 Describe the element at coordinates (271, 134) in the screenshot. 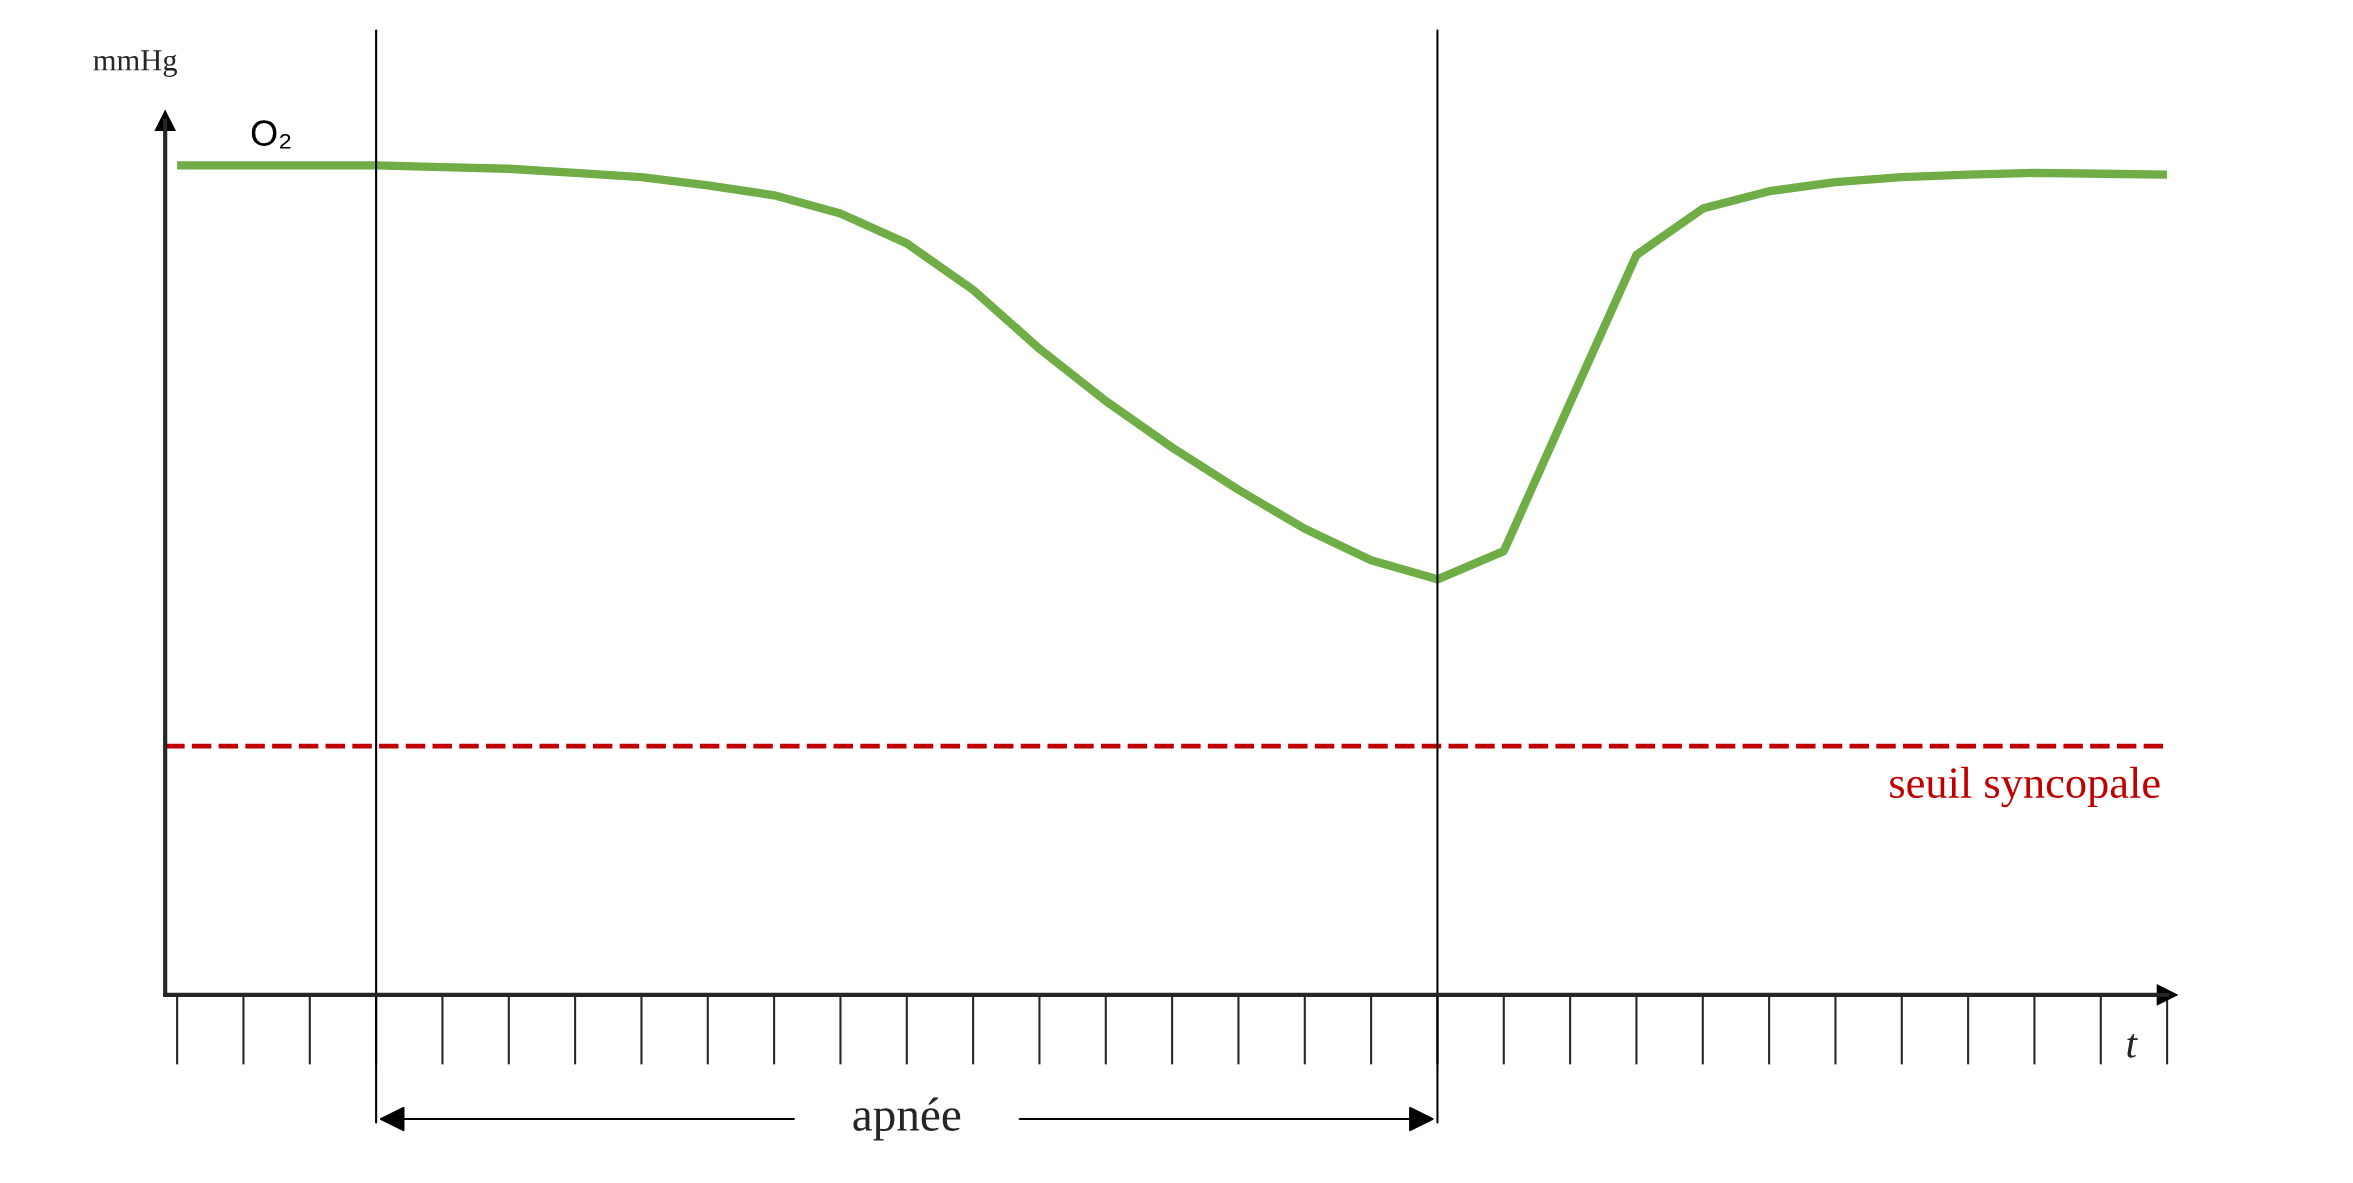

I see `series-label: O₂` at that location.